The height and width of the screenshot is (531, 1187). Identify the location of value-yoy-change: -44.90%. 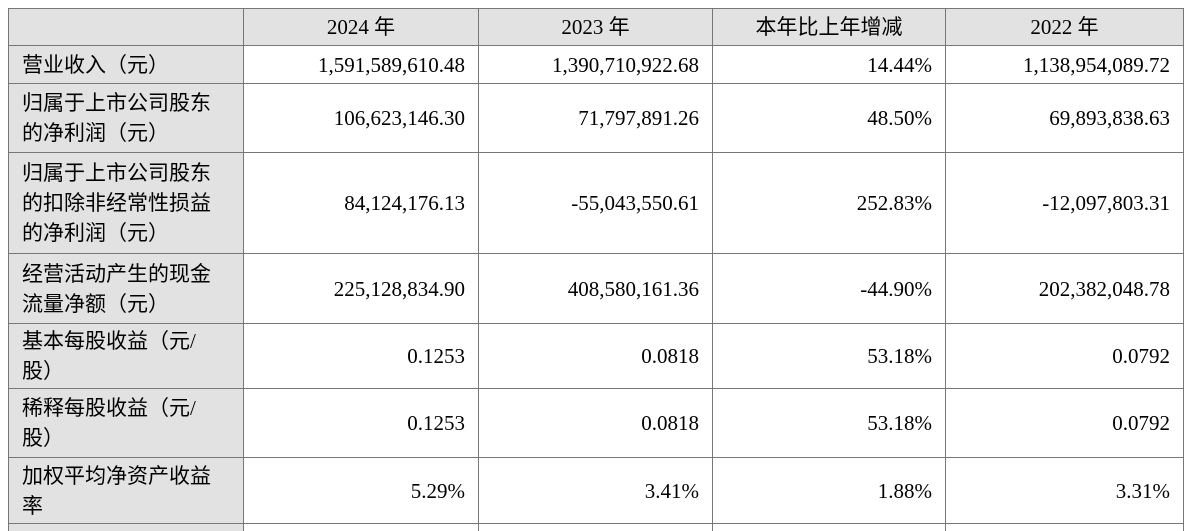
(829, 288).